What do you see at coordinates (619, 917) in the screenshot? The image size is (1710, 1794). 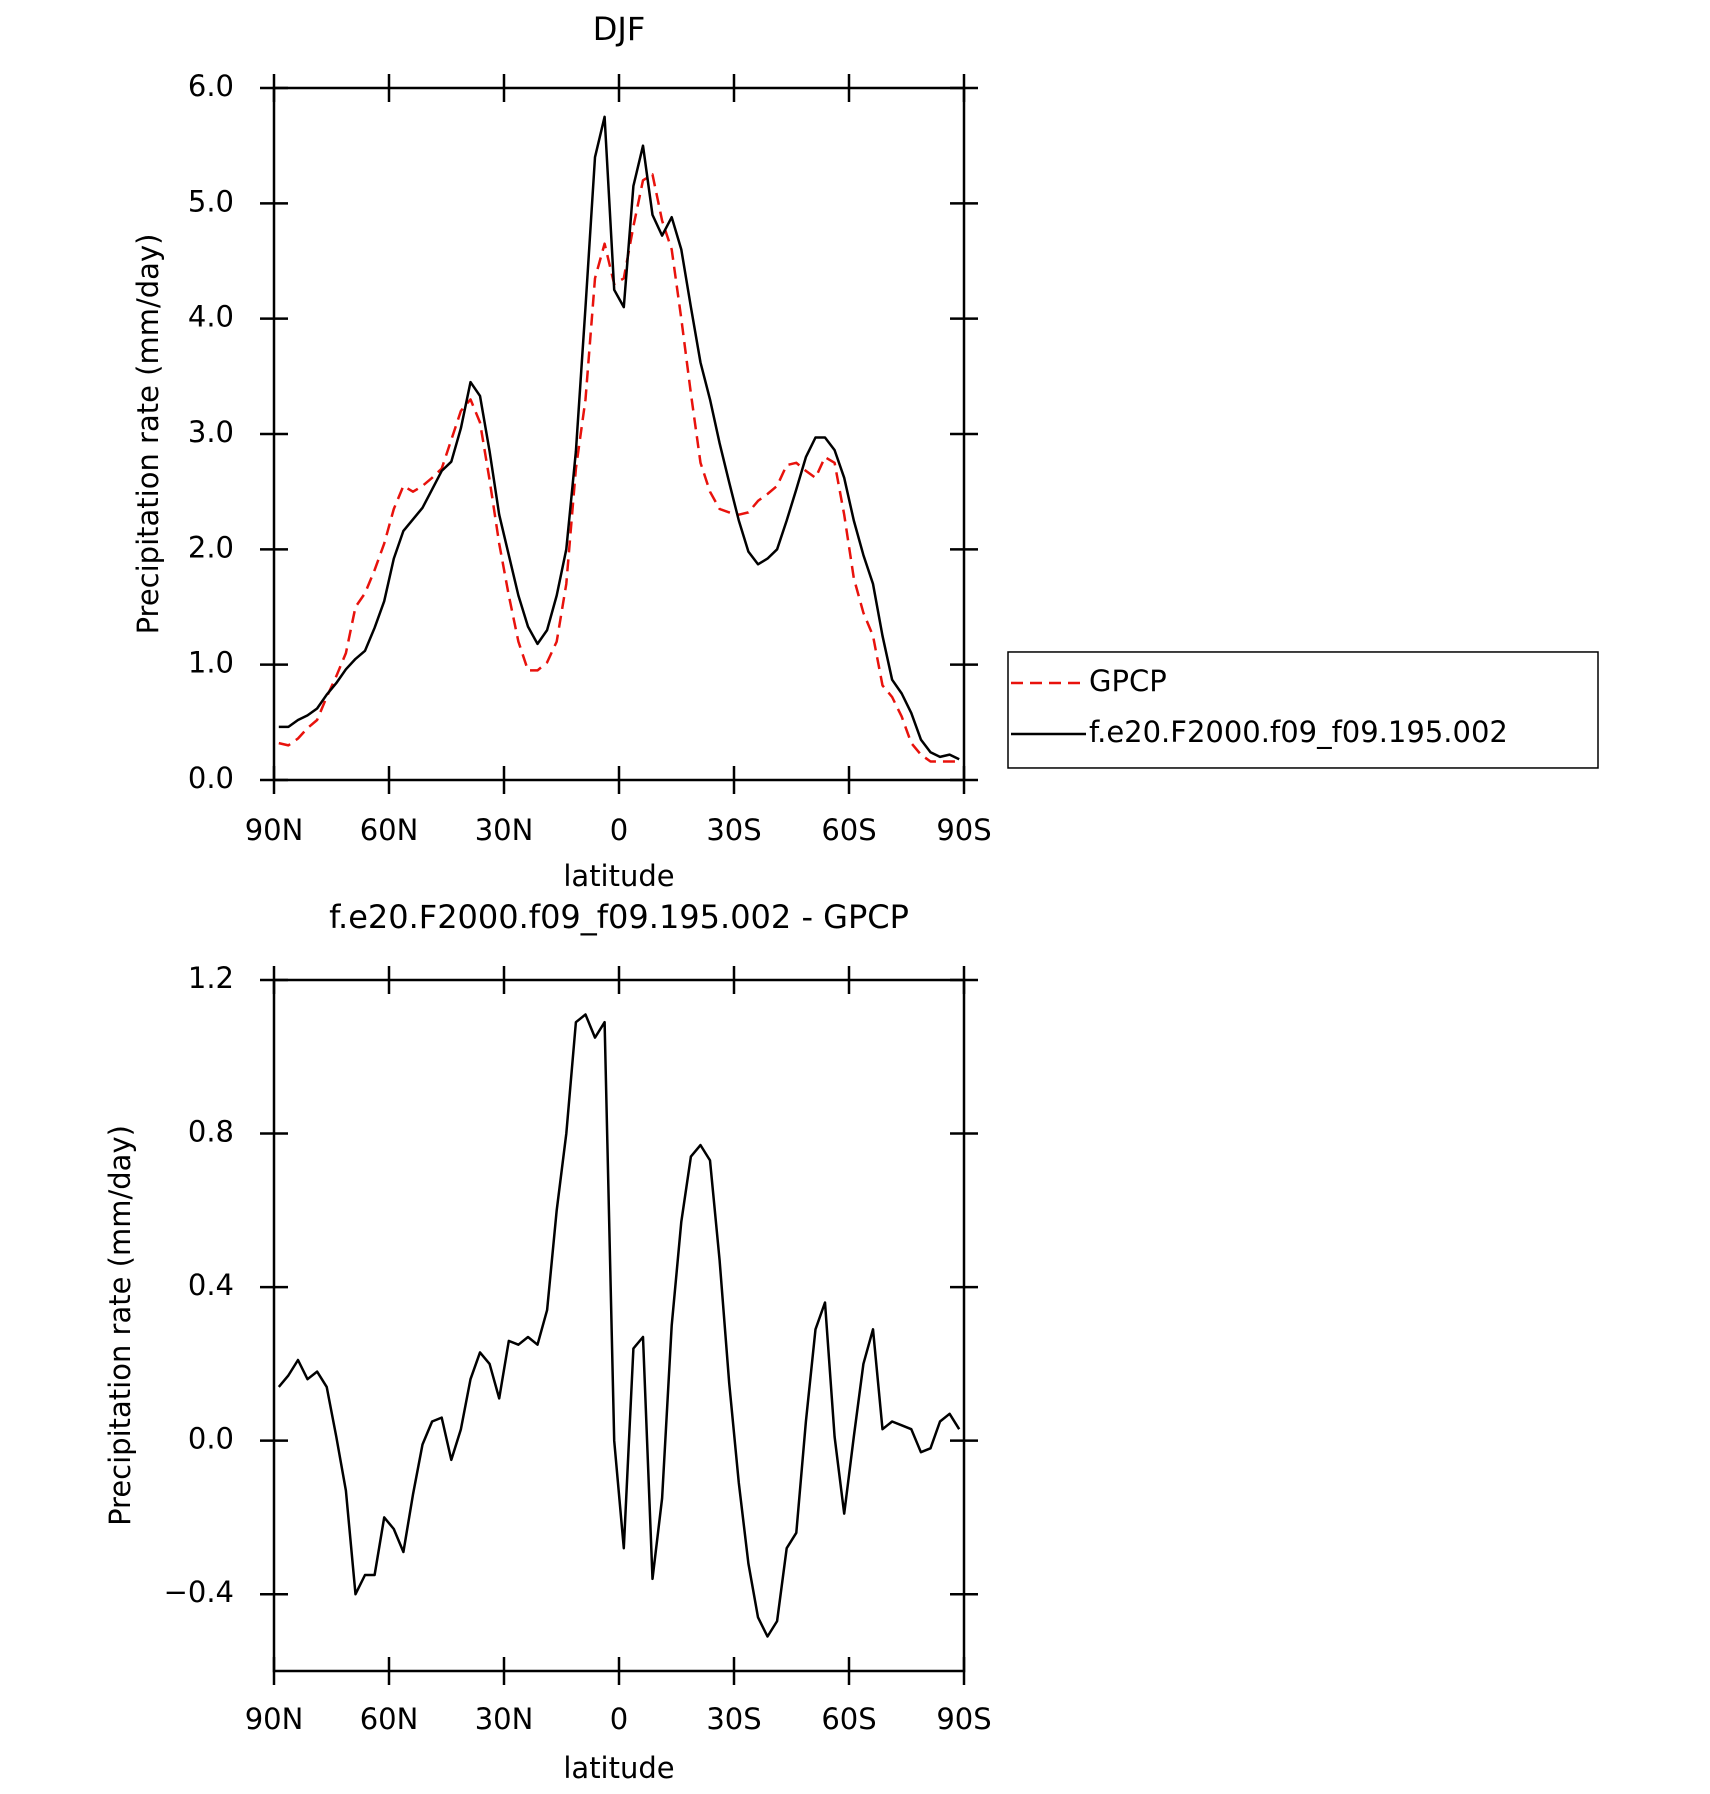 I see `chart-title: f.e20.F2000.f09_f09.195.002 - GPCP` at bounding box center [619, 917].